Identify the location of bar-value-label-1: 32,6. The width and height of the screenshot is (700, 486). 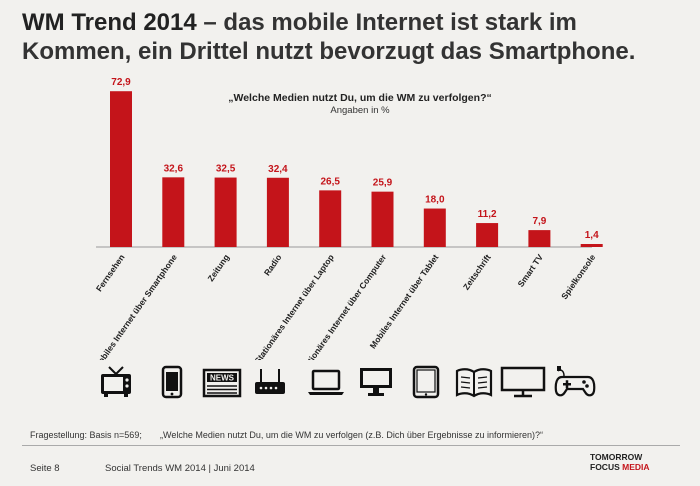
(174, 168).